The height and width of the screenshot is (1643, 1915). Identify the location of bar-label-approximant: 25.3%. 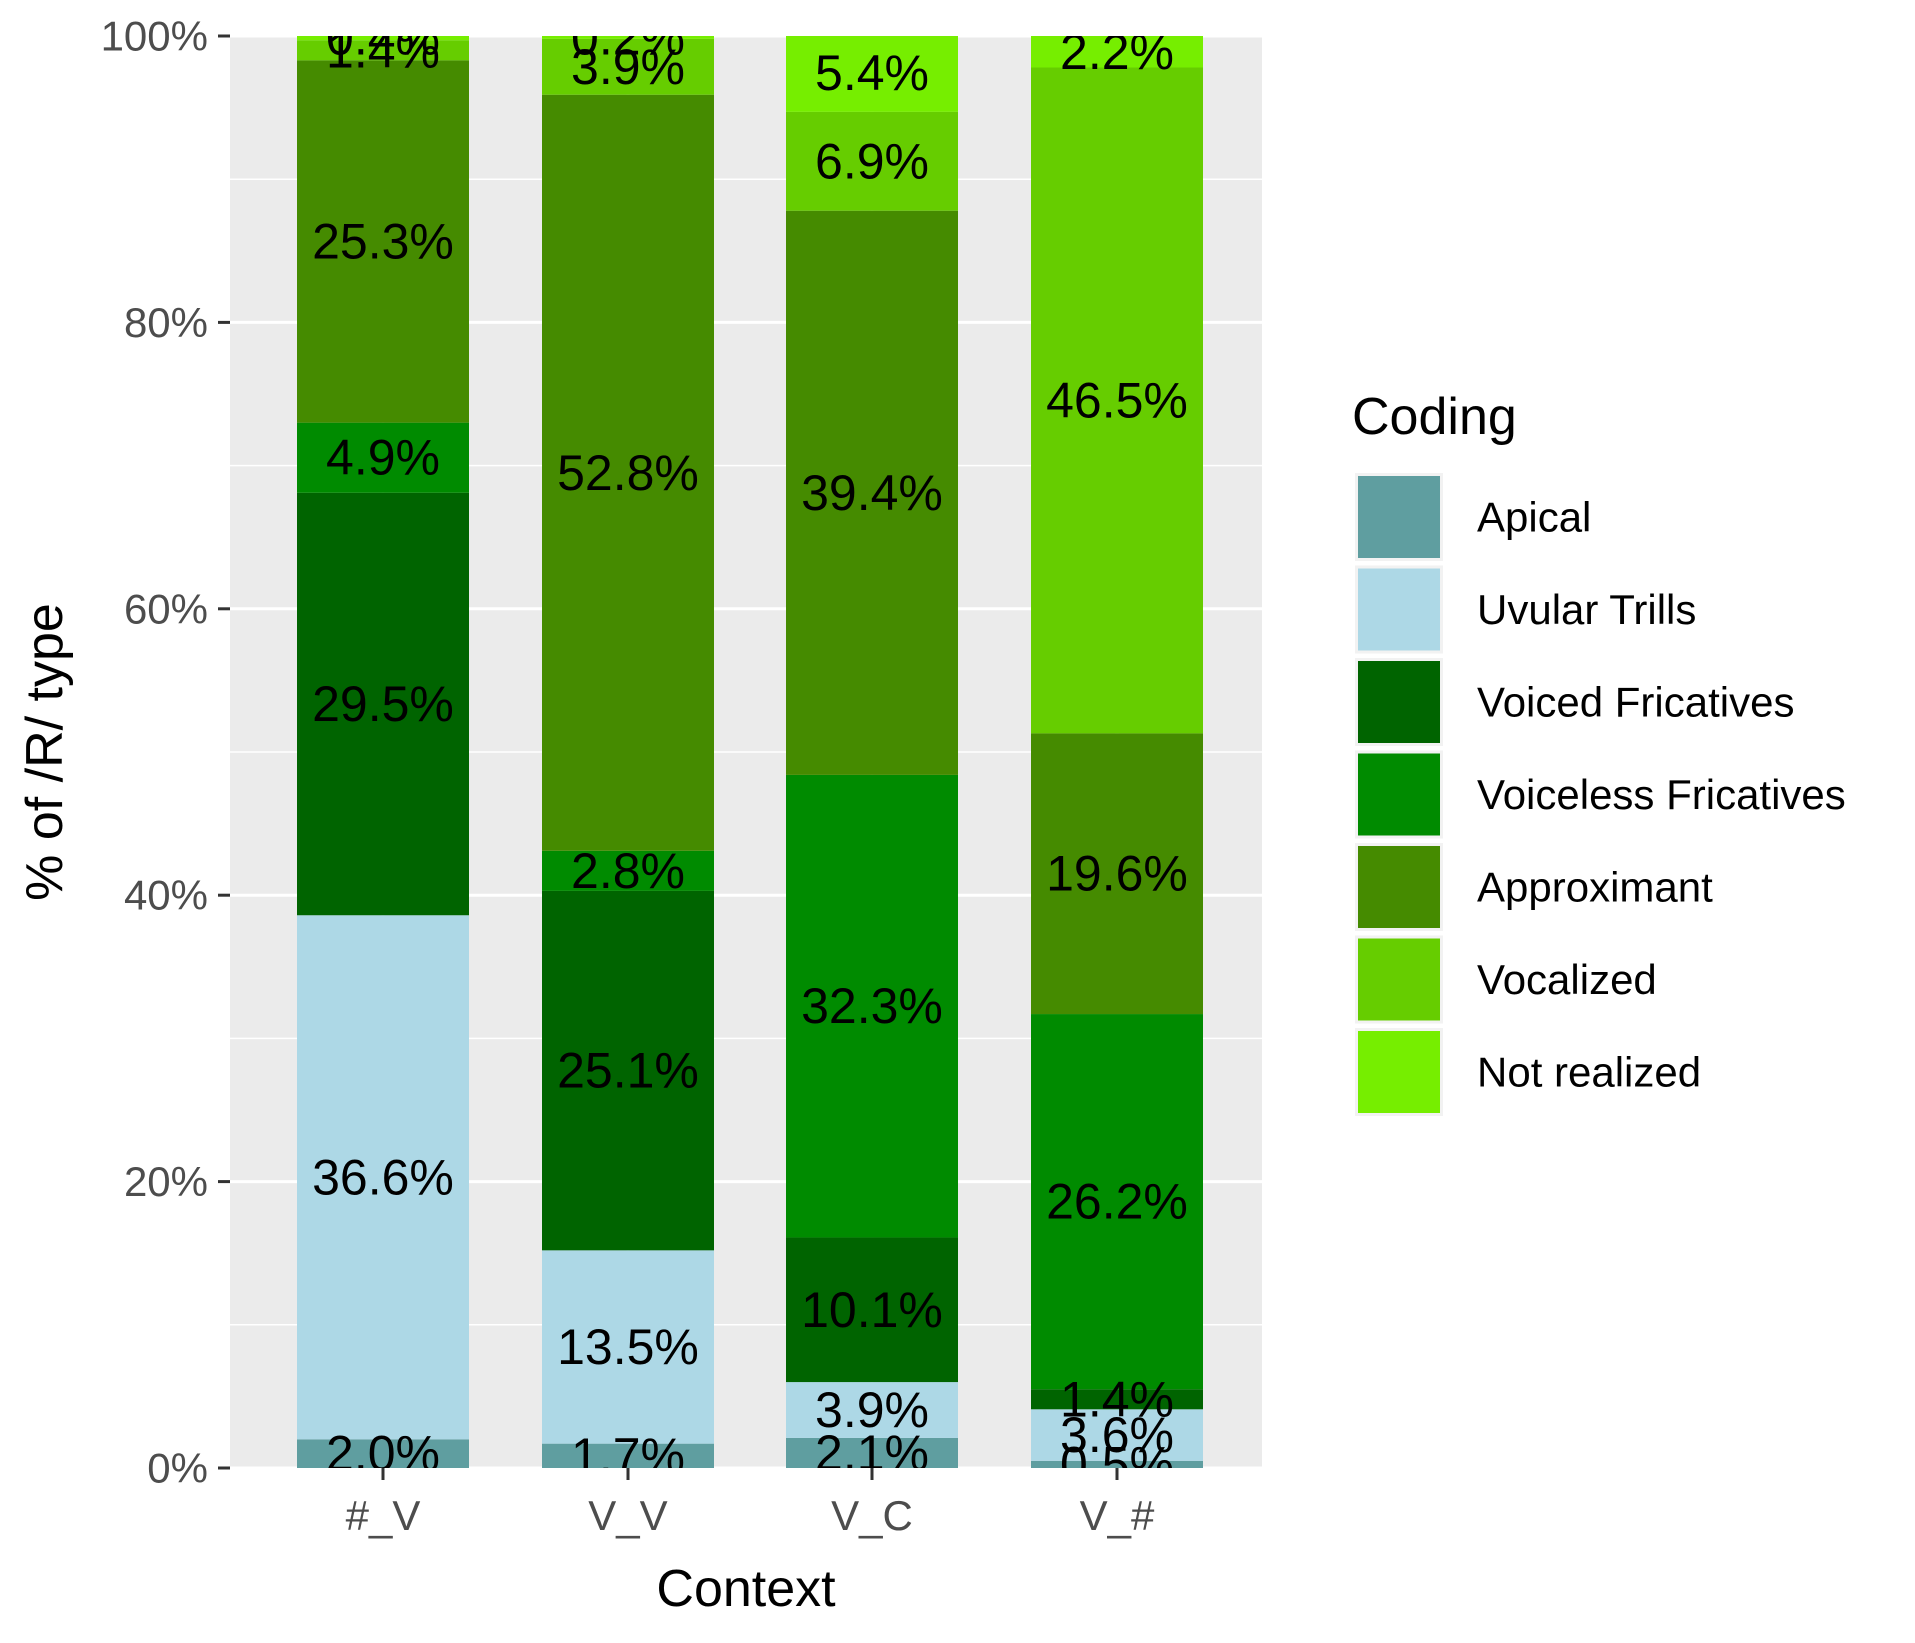
(383, 241).